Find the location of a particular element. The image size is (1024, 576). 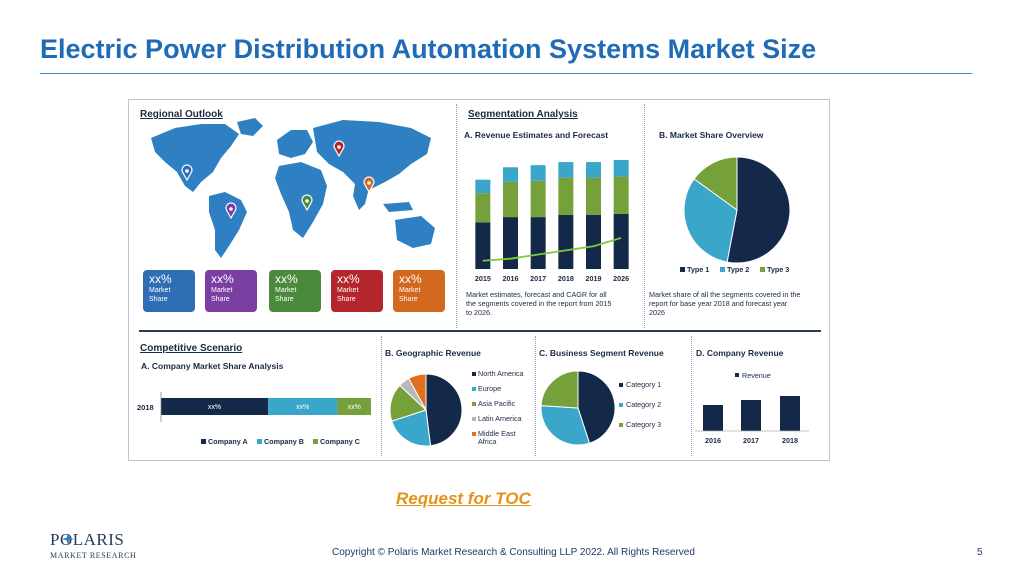

title-divider is located at coordinates (506, 73).